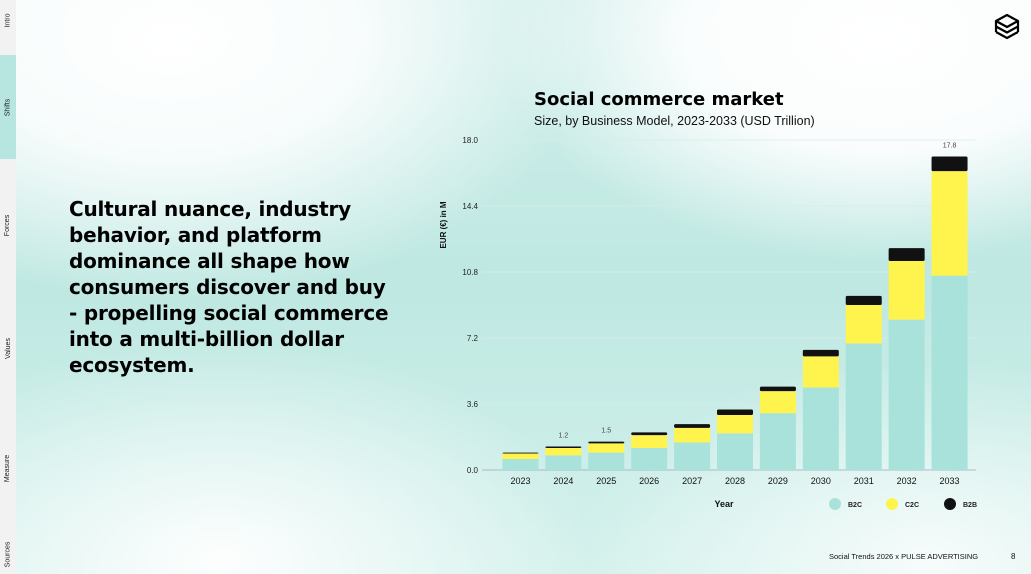 This screenshot has width=1031, height=574. What do you see at coordinates (692, 481) in the screenshot?
I see `x-tick-label: 2027` at bounding box center [692, 481].